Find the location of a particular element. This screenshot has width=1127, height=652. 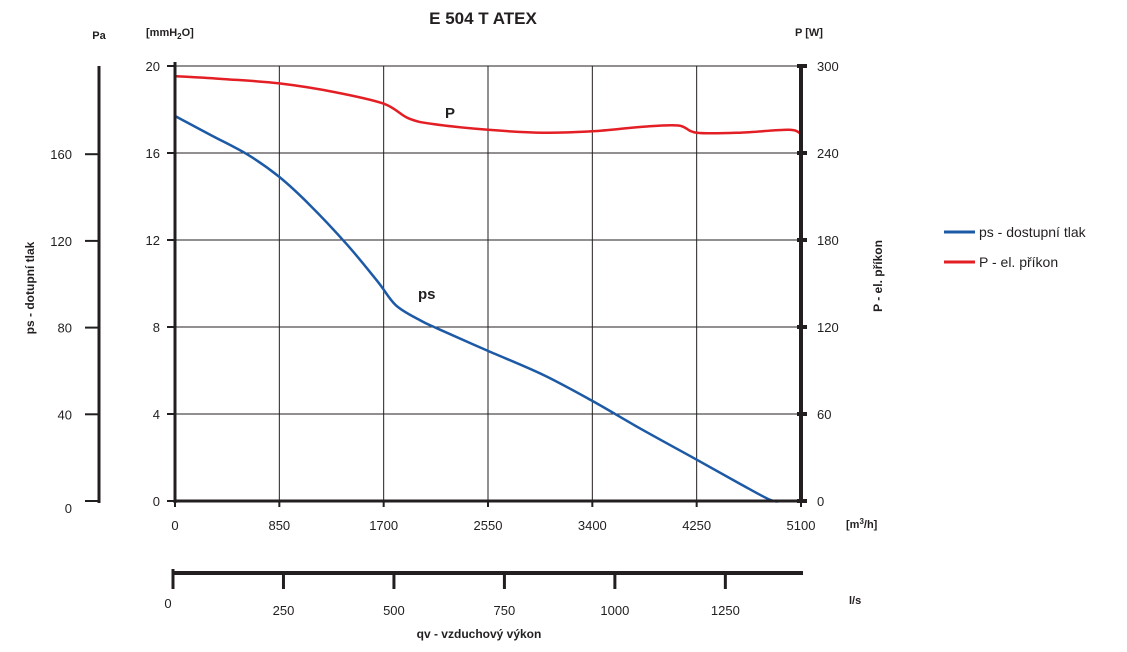

x-axis-tick-label: 5100 is located at coordinates (801, 525).